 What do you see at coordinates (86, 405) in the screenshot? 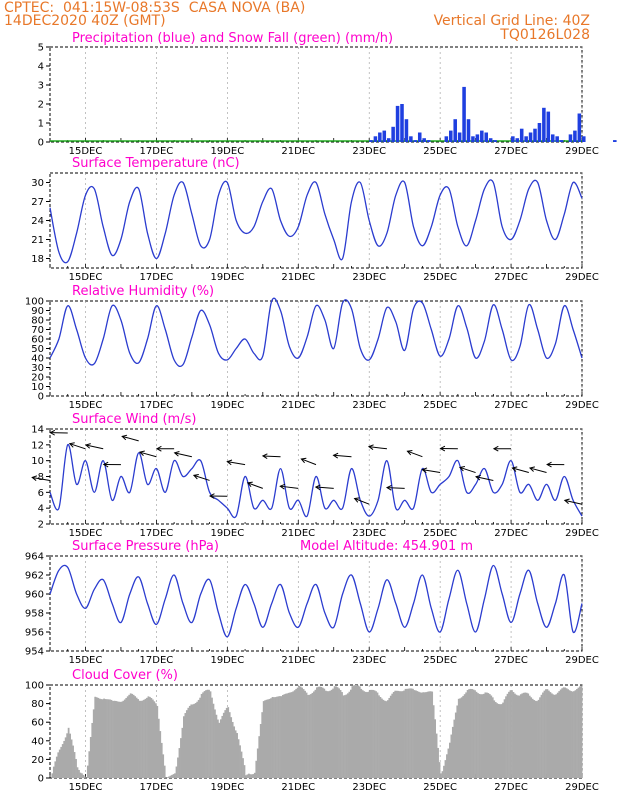
I see `panel-2-xtick-label: 15DEC` at bounding box center [86, 405].